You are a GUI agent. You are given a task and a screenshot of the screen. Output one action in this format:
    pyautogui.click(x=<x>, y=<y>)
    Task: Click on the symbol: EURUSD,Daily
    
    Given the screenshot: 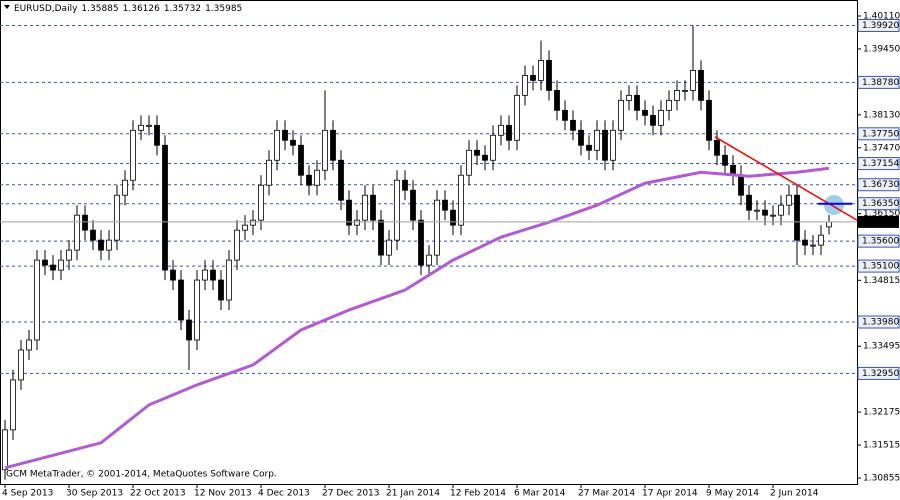 What is the action you would take?
    pyautogui.click(x=46, y=9)
    